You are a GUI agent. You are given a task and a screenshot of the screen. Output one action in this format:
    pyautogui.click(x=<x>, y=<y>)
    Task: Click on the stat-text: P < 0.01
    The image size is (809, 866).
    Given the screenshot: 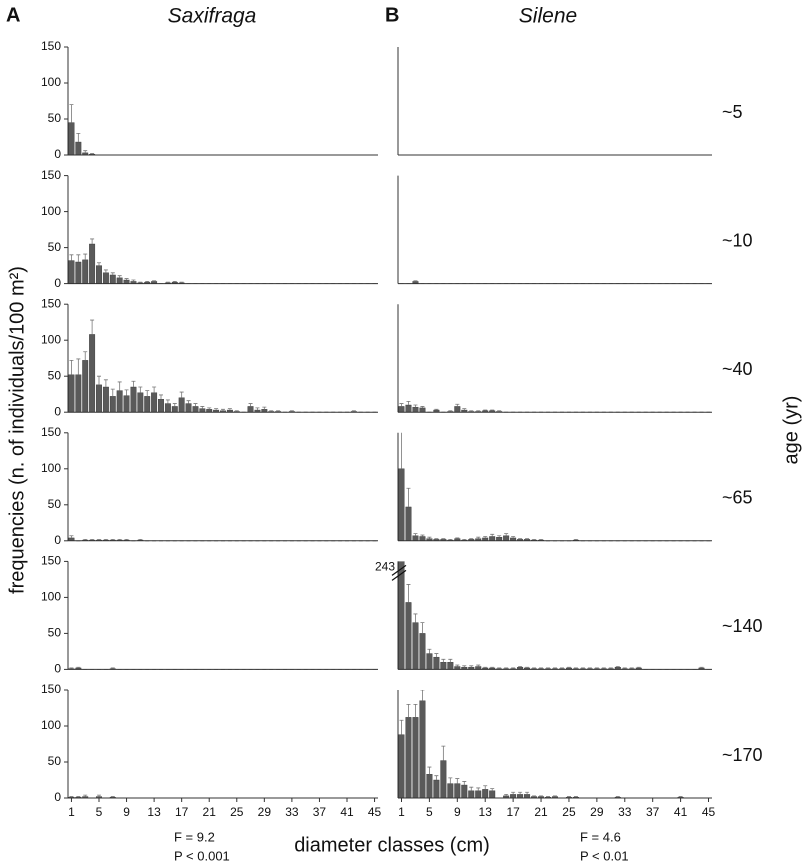 What is the action you would take?
    pyautogui.click(x=604, y=855)
    